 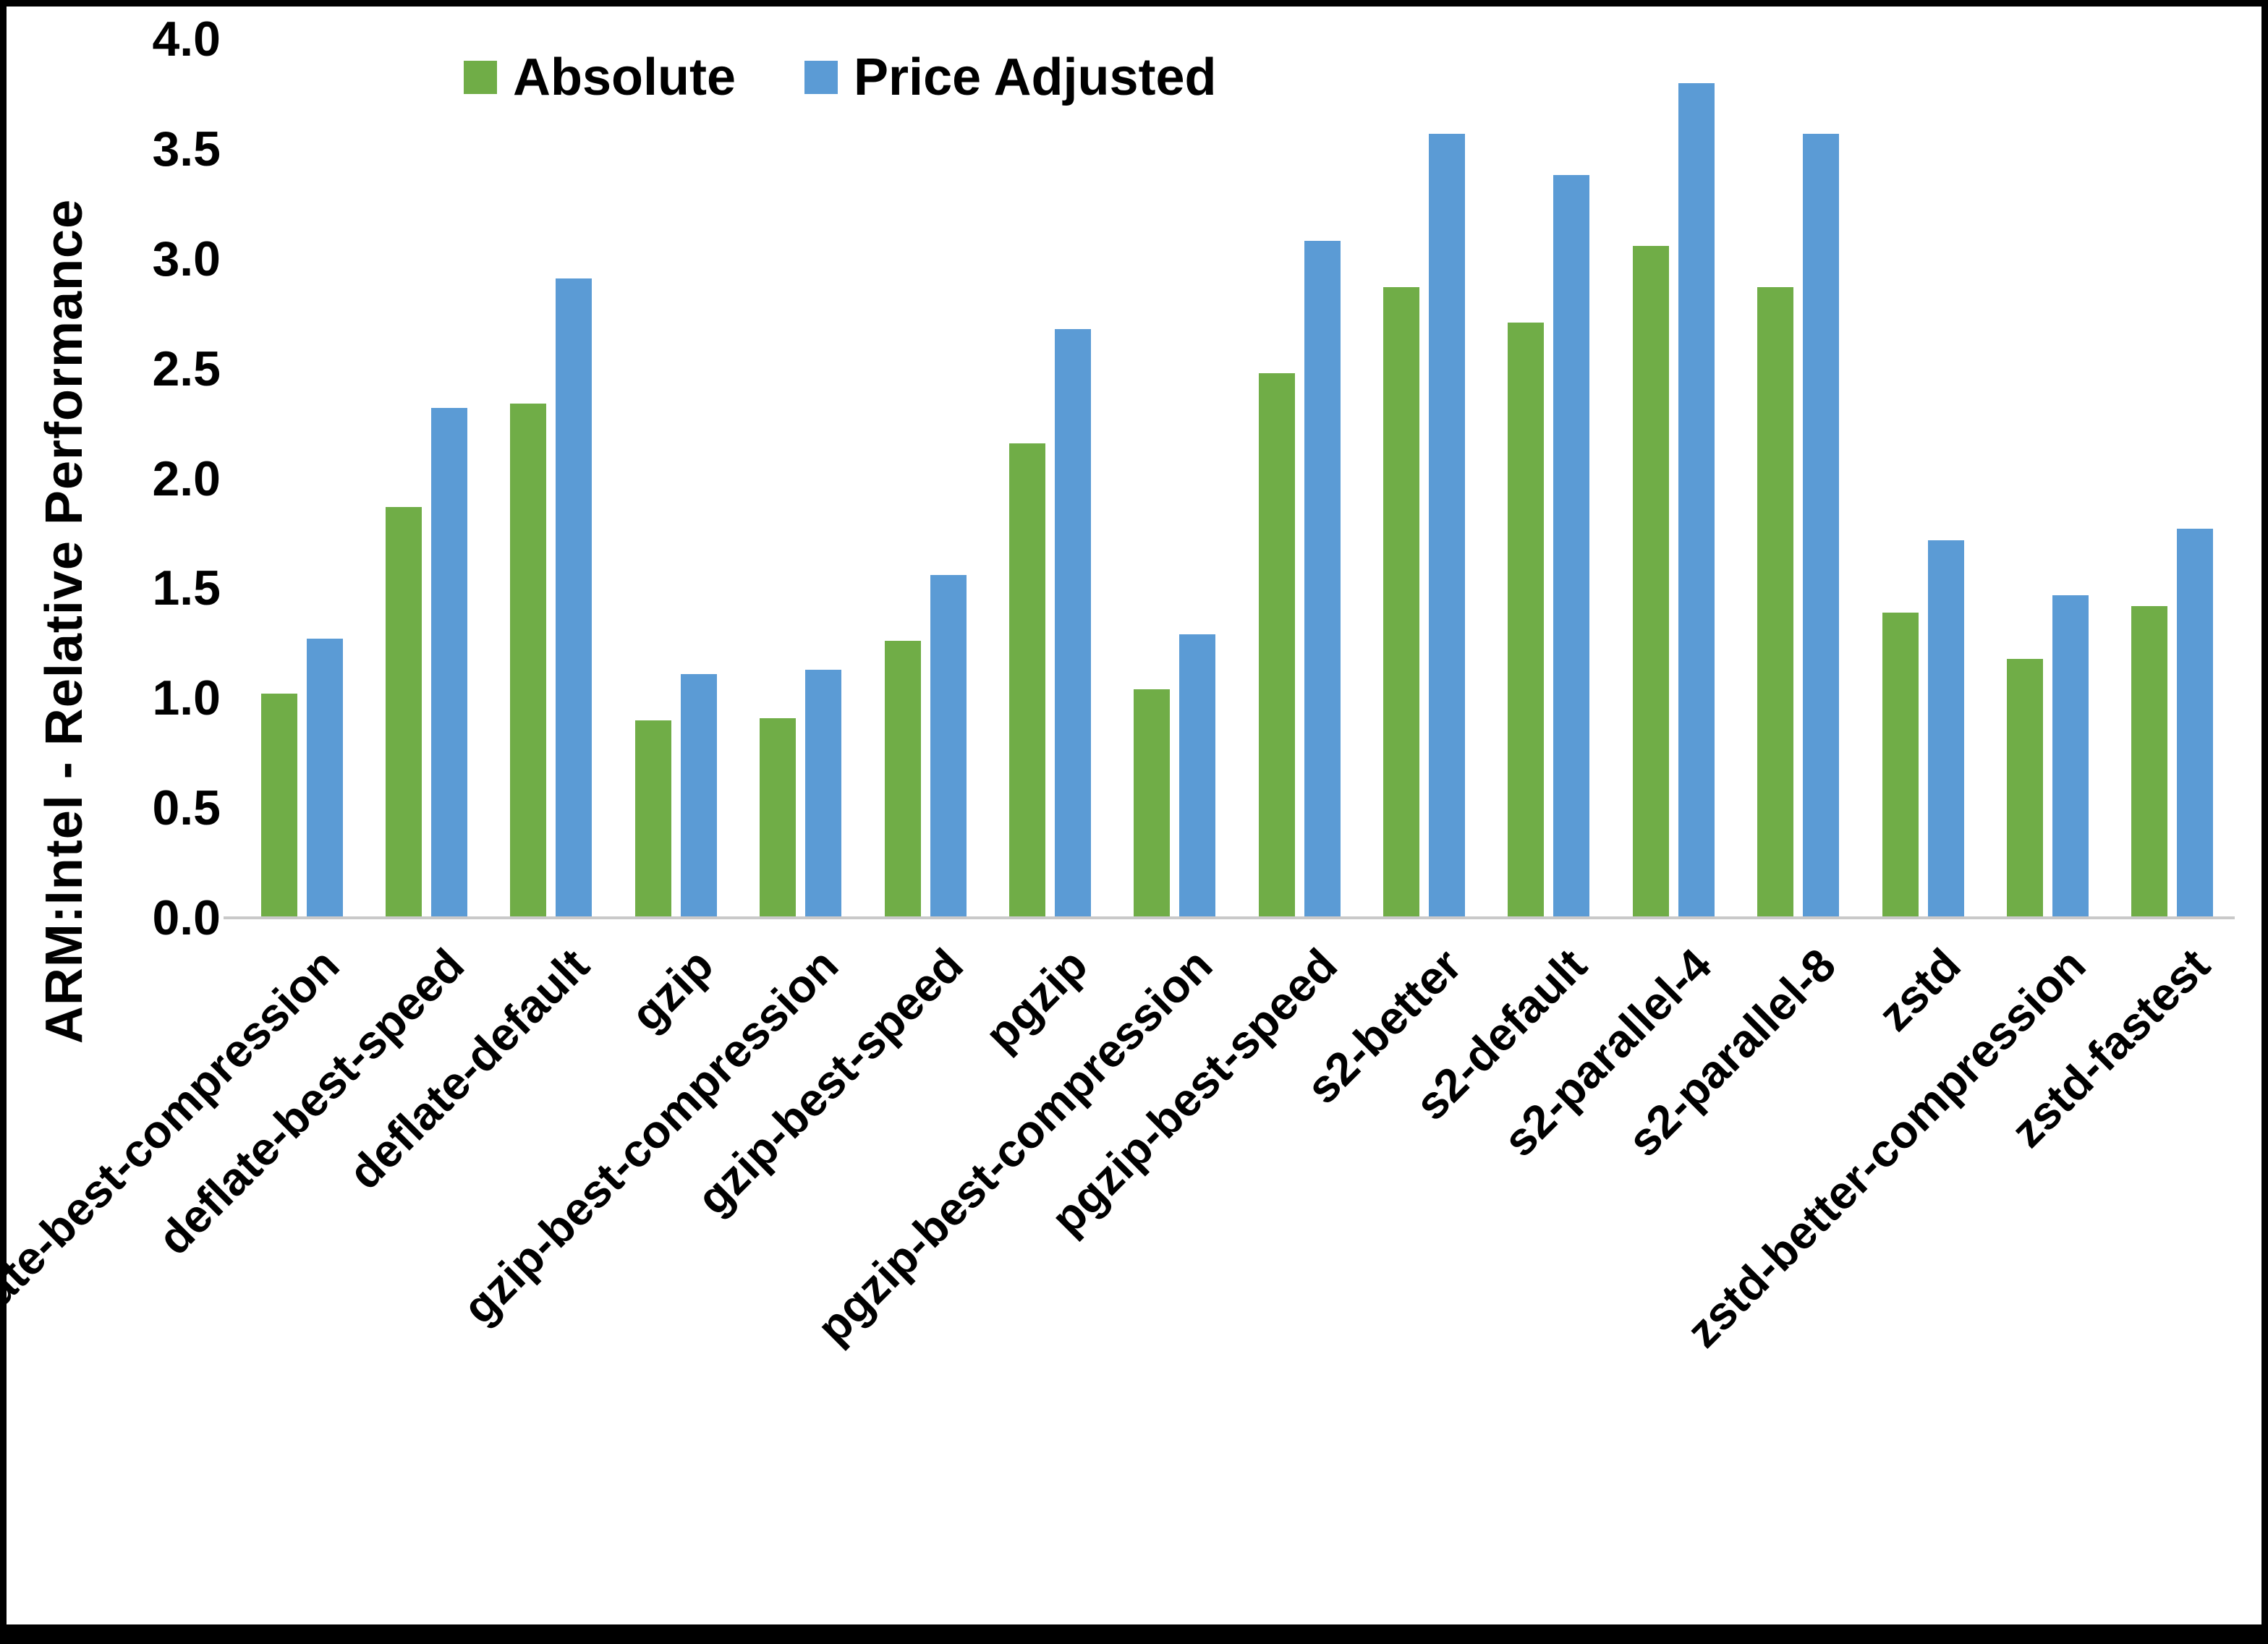 What do you see at coordinates (1035, 77) in the screenshot?
I see `legend-label: Price Adjusted` at bounding box center [1035, 77].